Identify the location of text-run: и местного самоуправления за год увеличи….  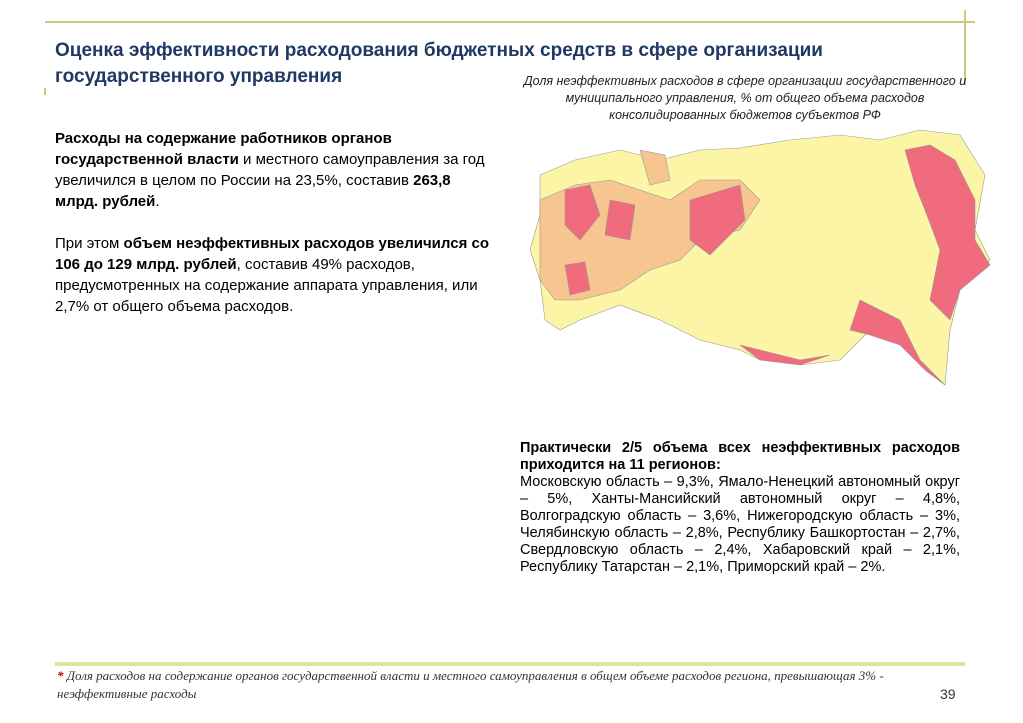
(270, 170).